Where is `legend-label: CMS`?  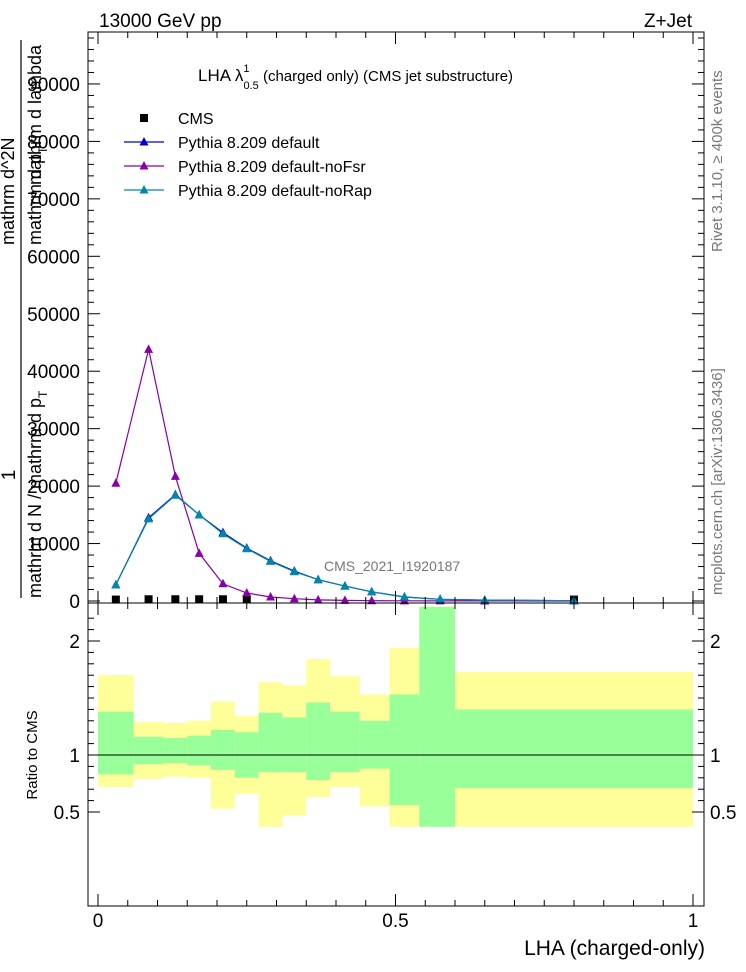 legend-label: CMS is located at coordinates (196, 119).